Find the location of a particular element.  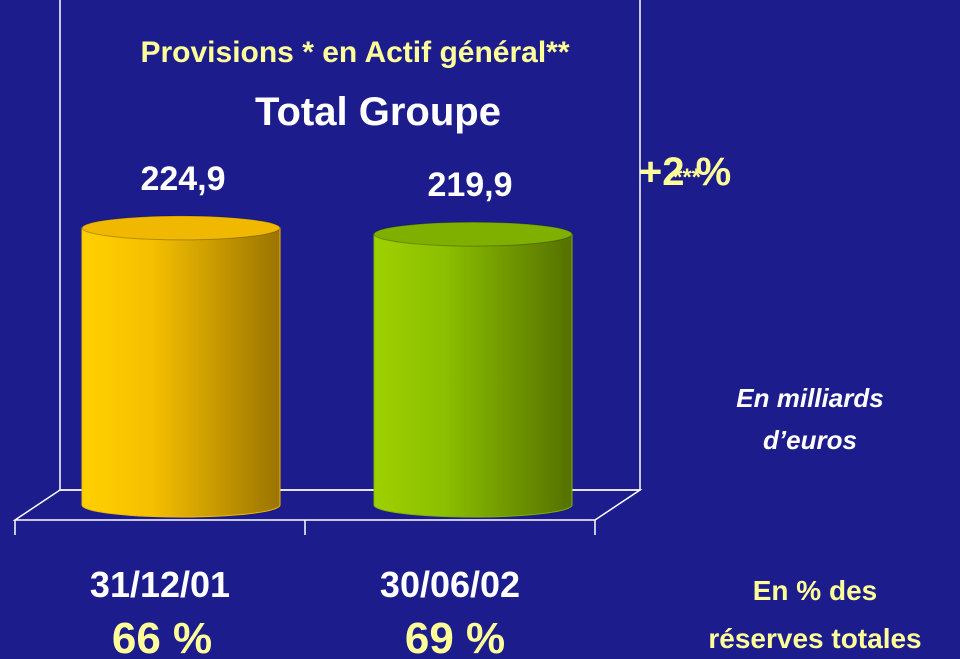

share-label: 66 % is located at coordinates (162, 636).